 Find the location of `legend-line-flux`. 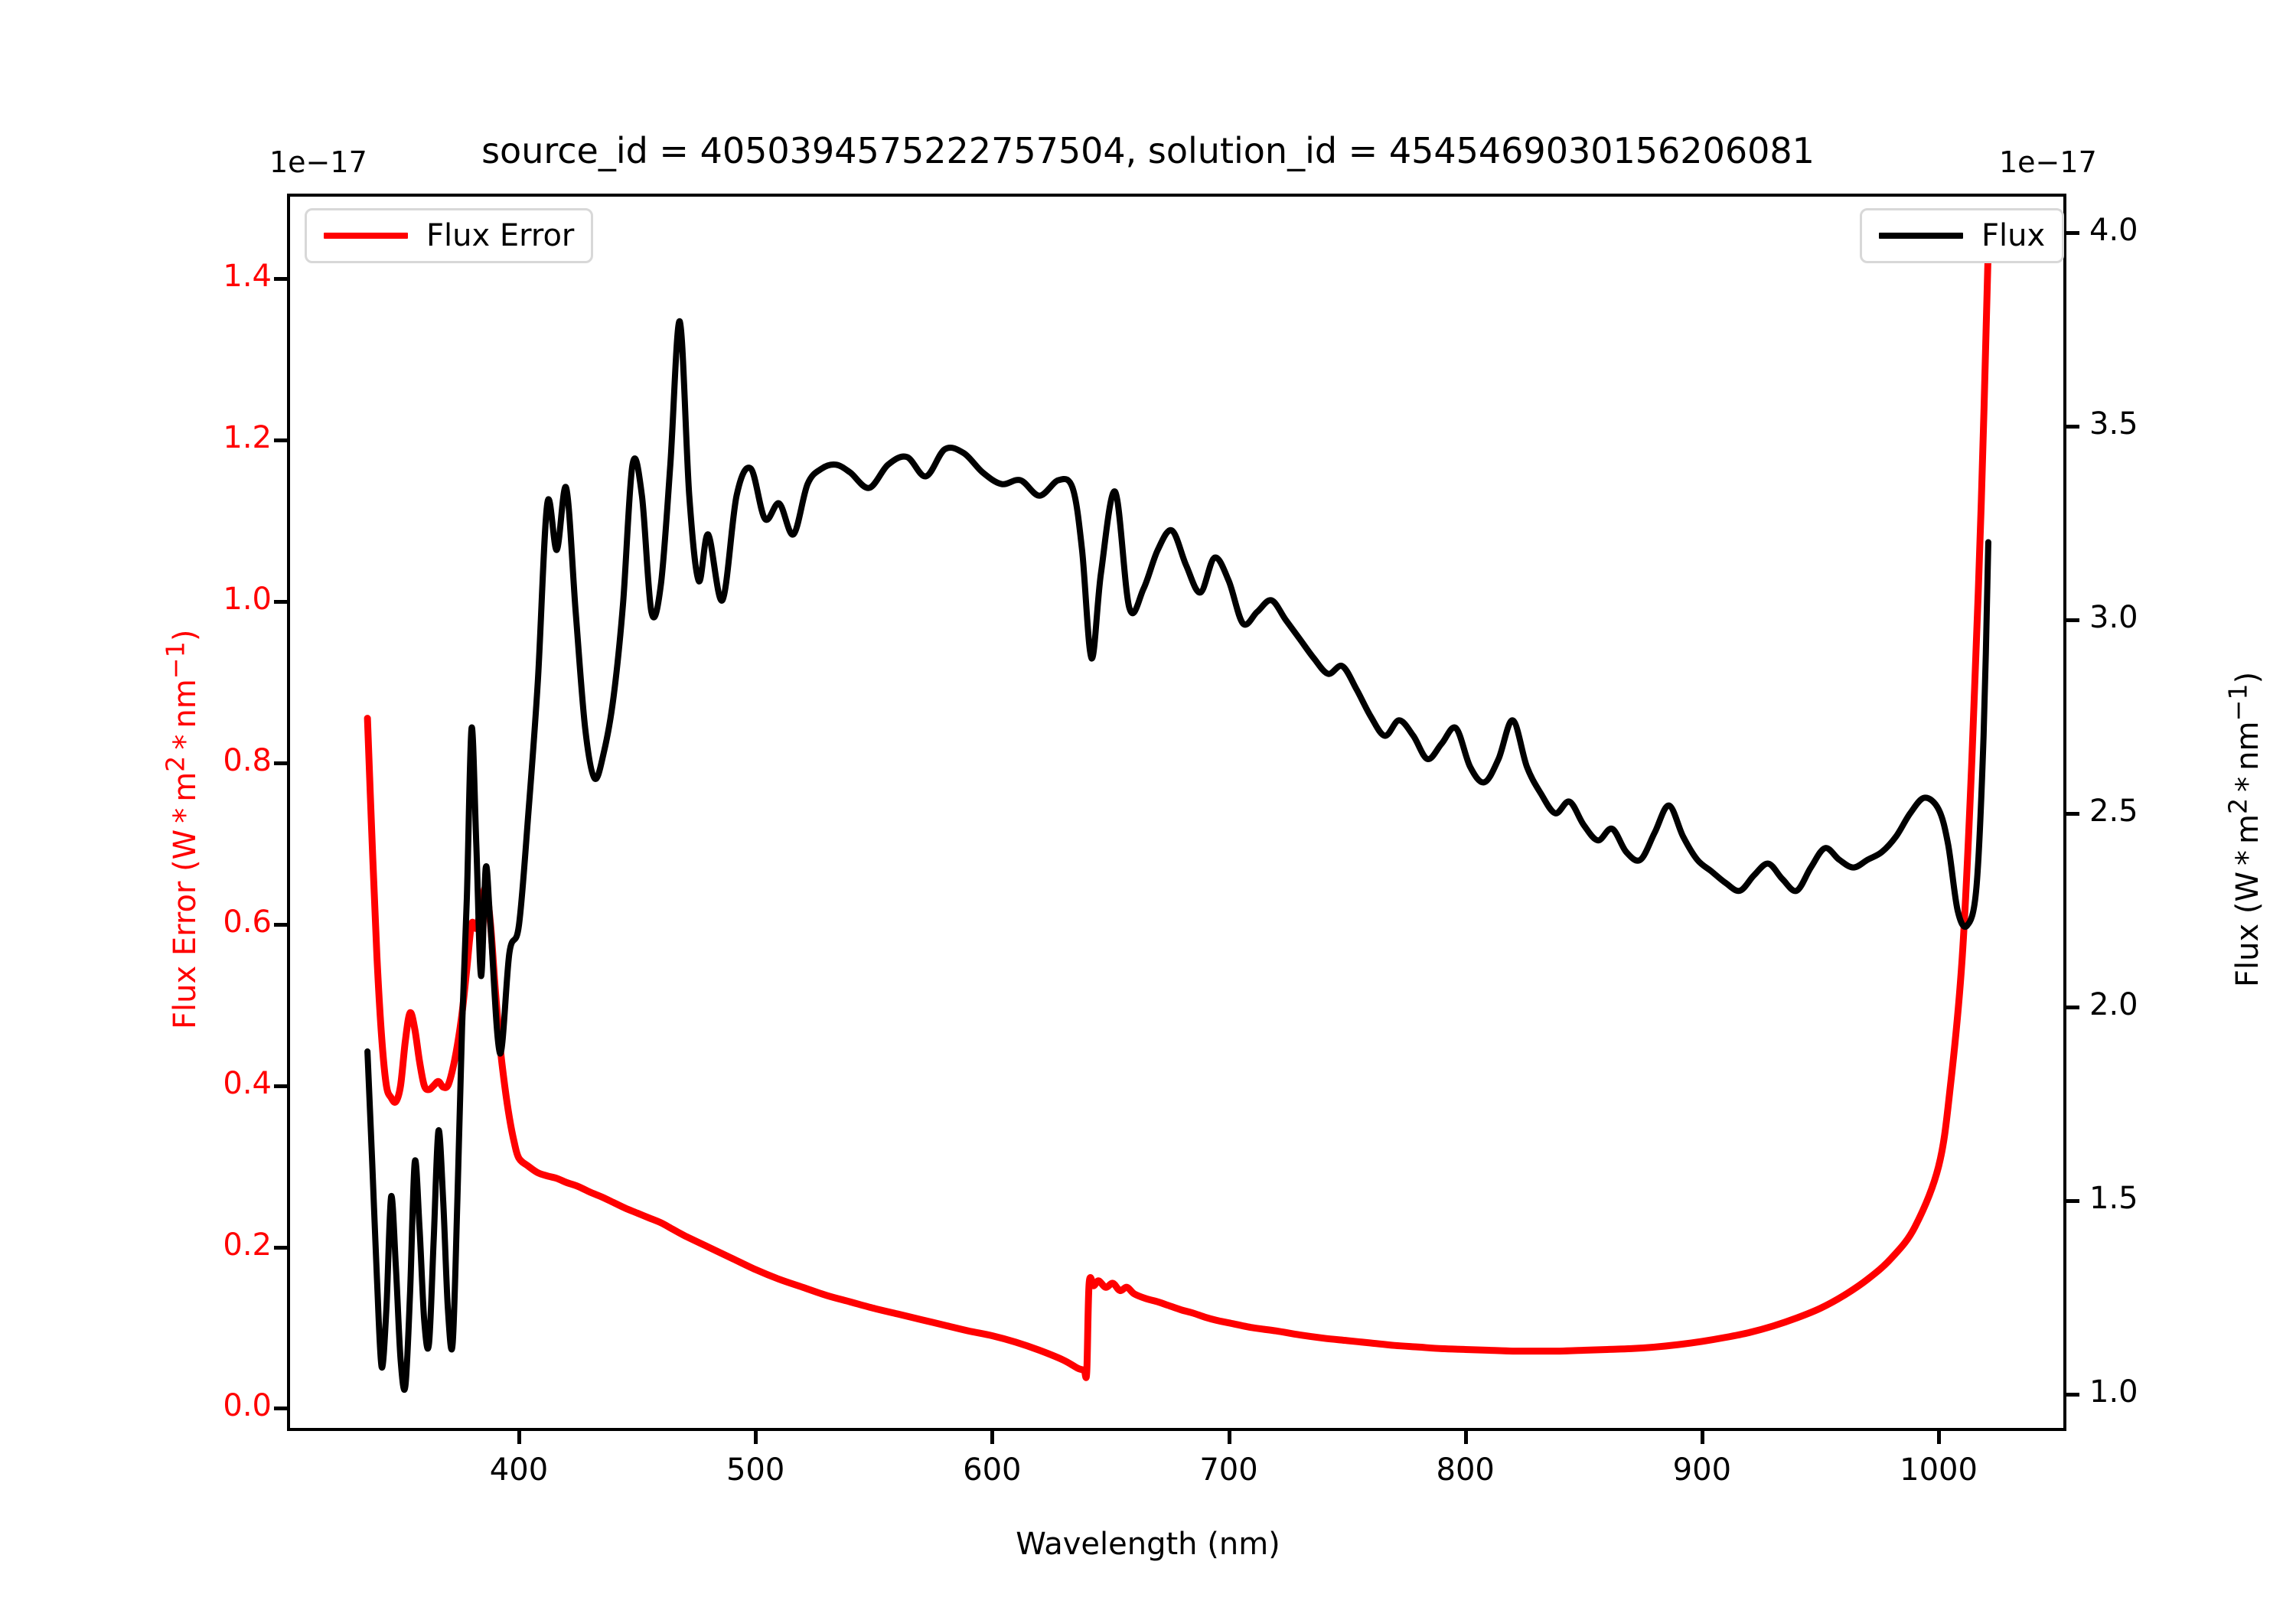

legend-line-flux is located at coordinates (1921, 236).